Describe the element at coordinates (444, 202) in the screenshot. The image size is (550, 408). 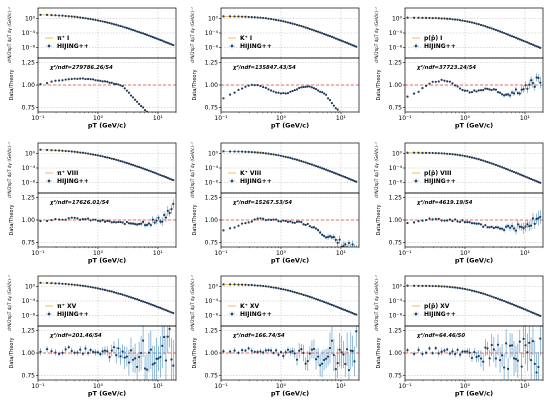
I see `chi2-annotation: χ²/ndf=4619.19/54` at that location.